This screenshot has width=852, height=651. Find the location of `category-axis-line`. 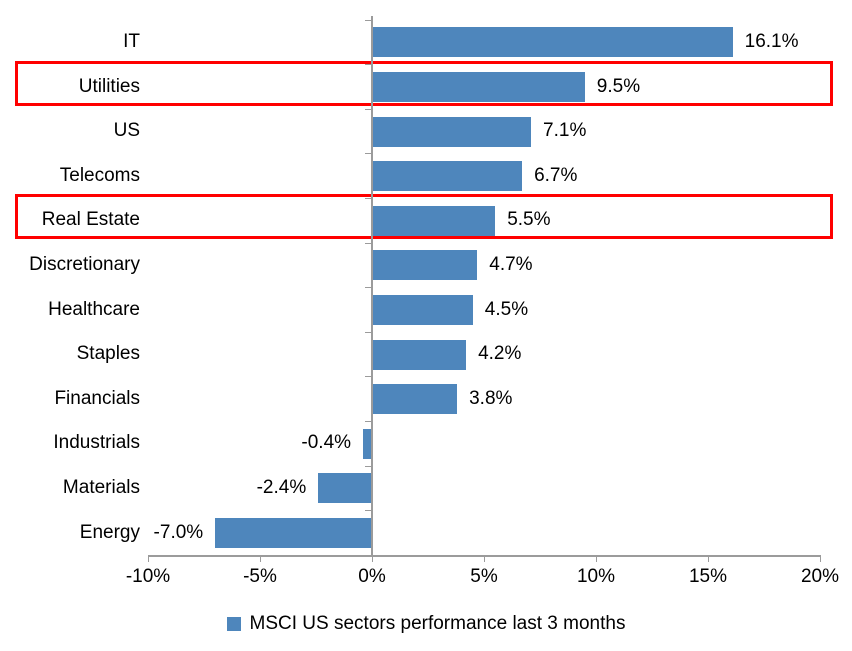

category-axis-line is located at coordinates (372, 286).